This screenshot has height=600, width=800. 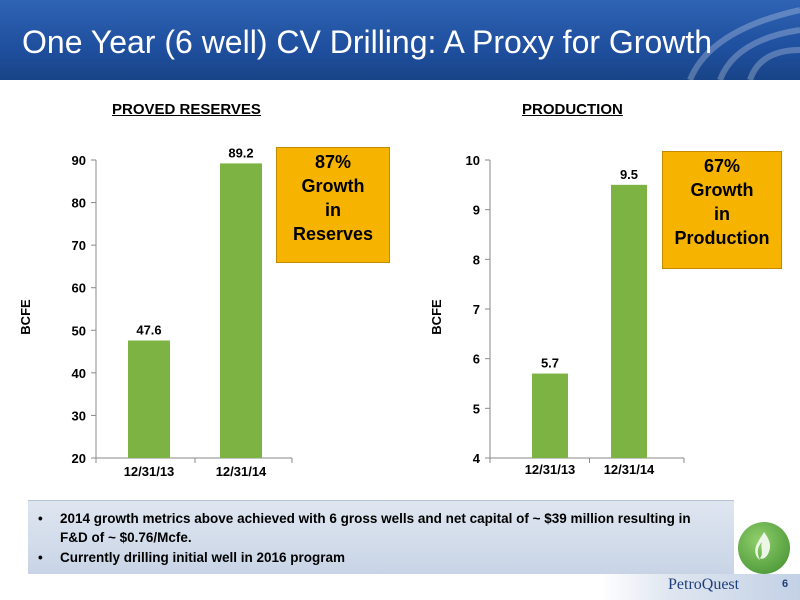 What do you see at coordinates (333, 210) in the screenshot?
I see `callout-reserves-line-3: in` at bounding box center [333, 210].